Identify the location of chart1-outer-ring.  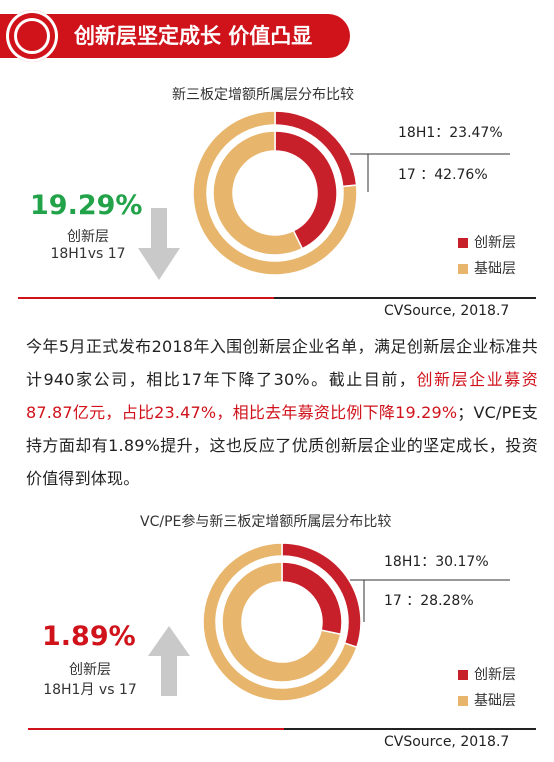
(275, 193).